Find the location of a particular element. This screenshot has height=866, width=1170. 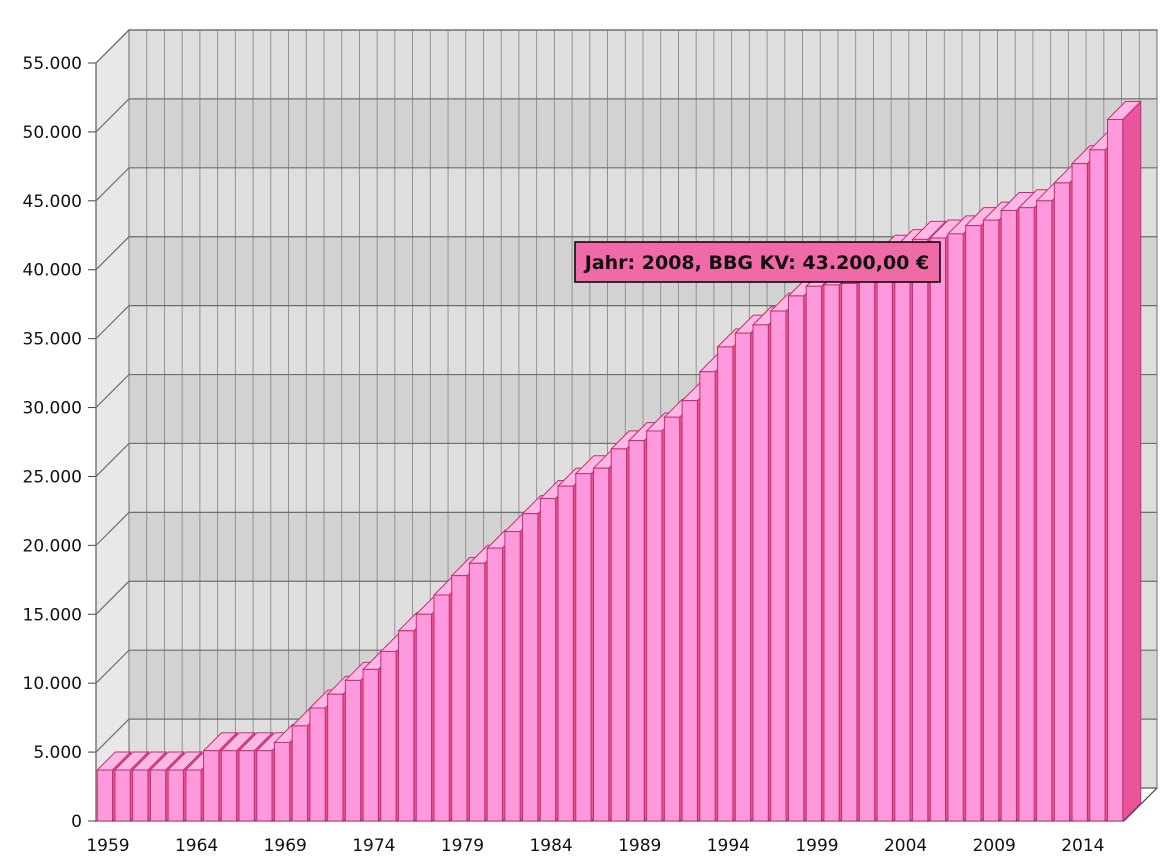

floor-edge is located at coordinates (1140, 804).